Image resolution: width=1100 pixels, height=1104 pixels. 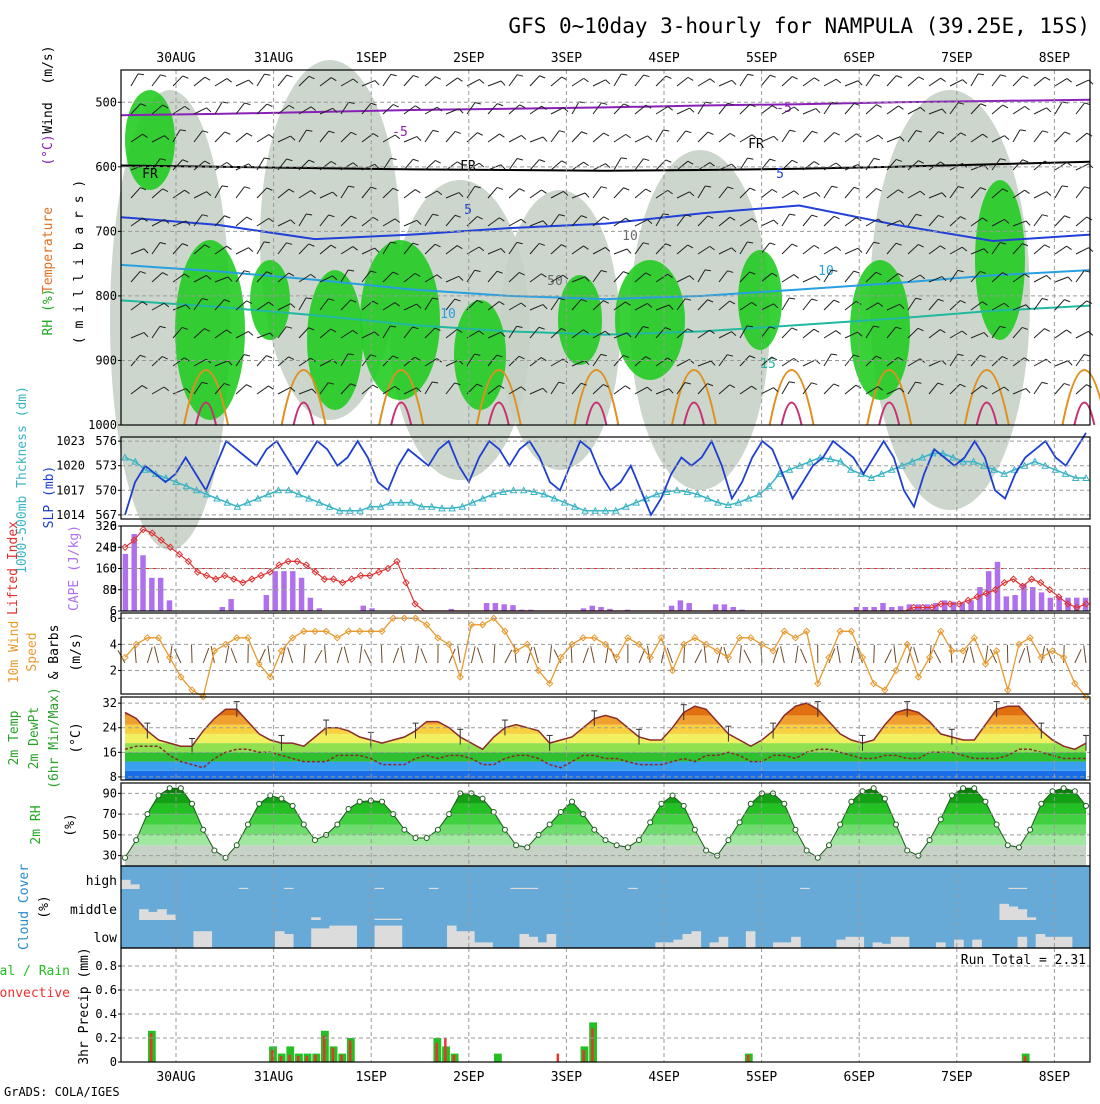 I want to click on humidity-patch, so click(x=210, y=330).